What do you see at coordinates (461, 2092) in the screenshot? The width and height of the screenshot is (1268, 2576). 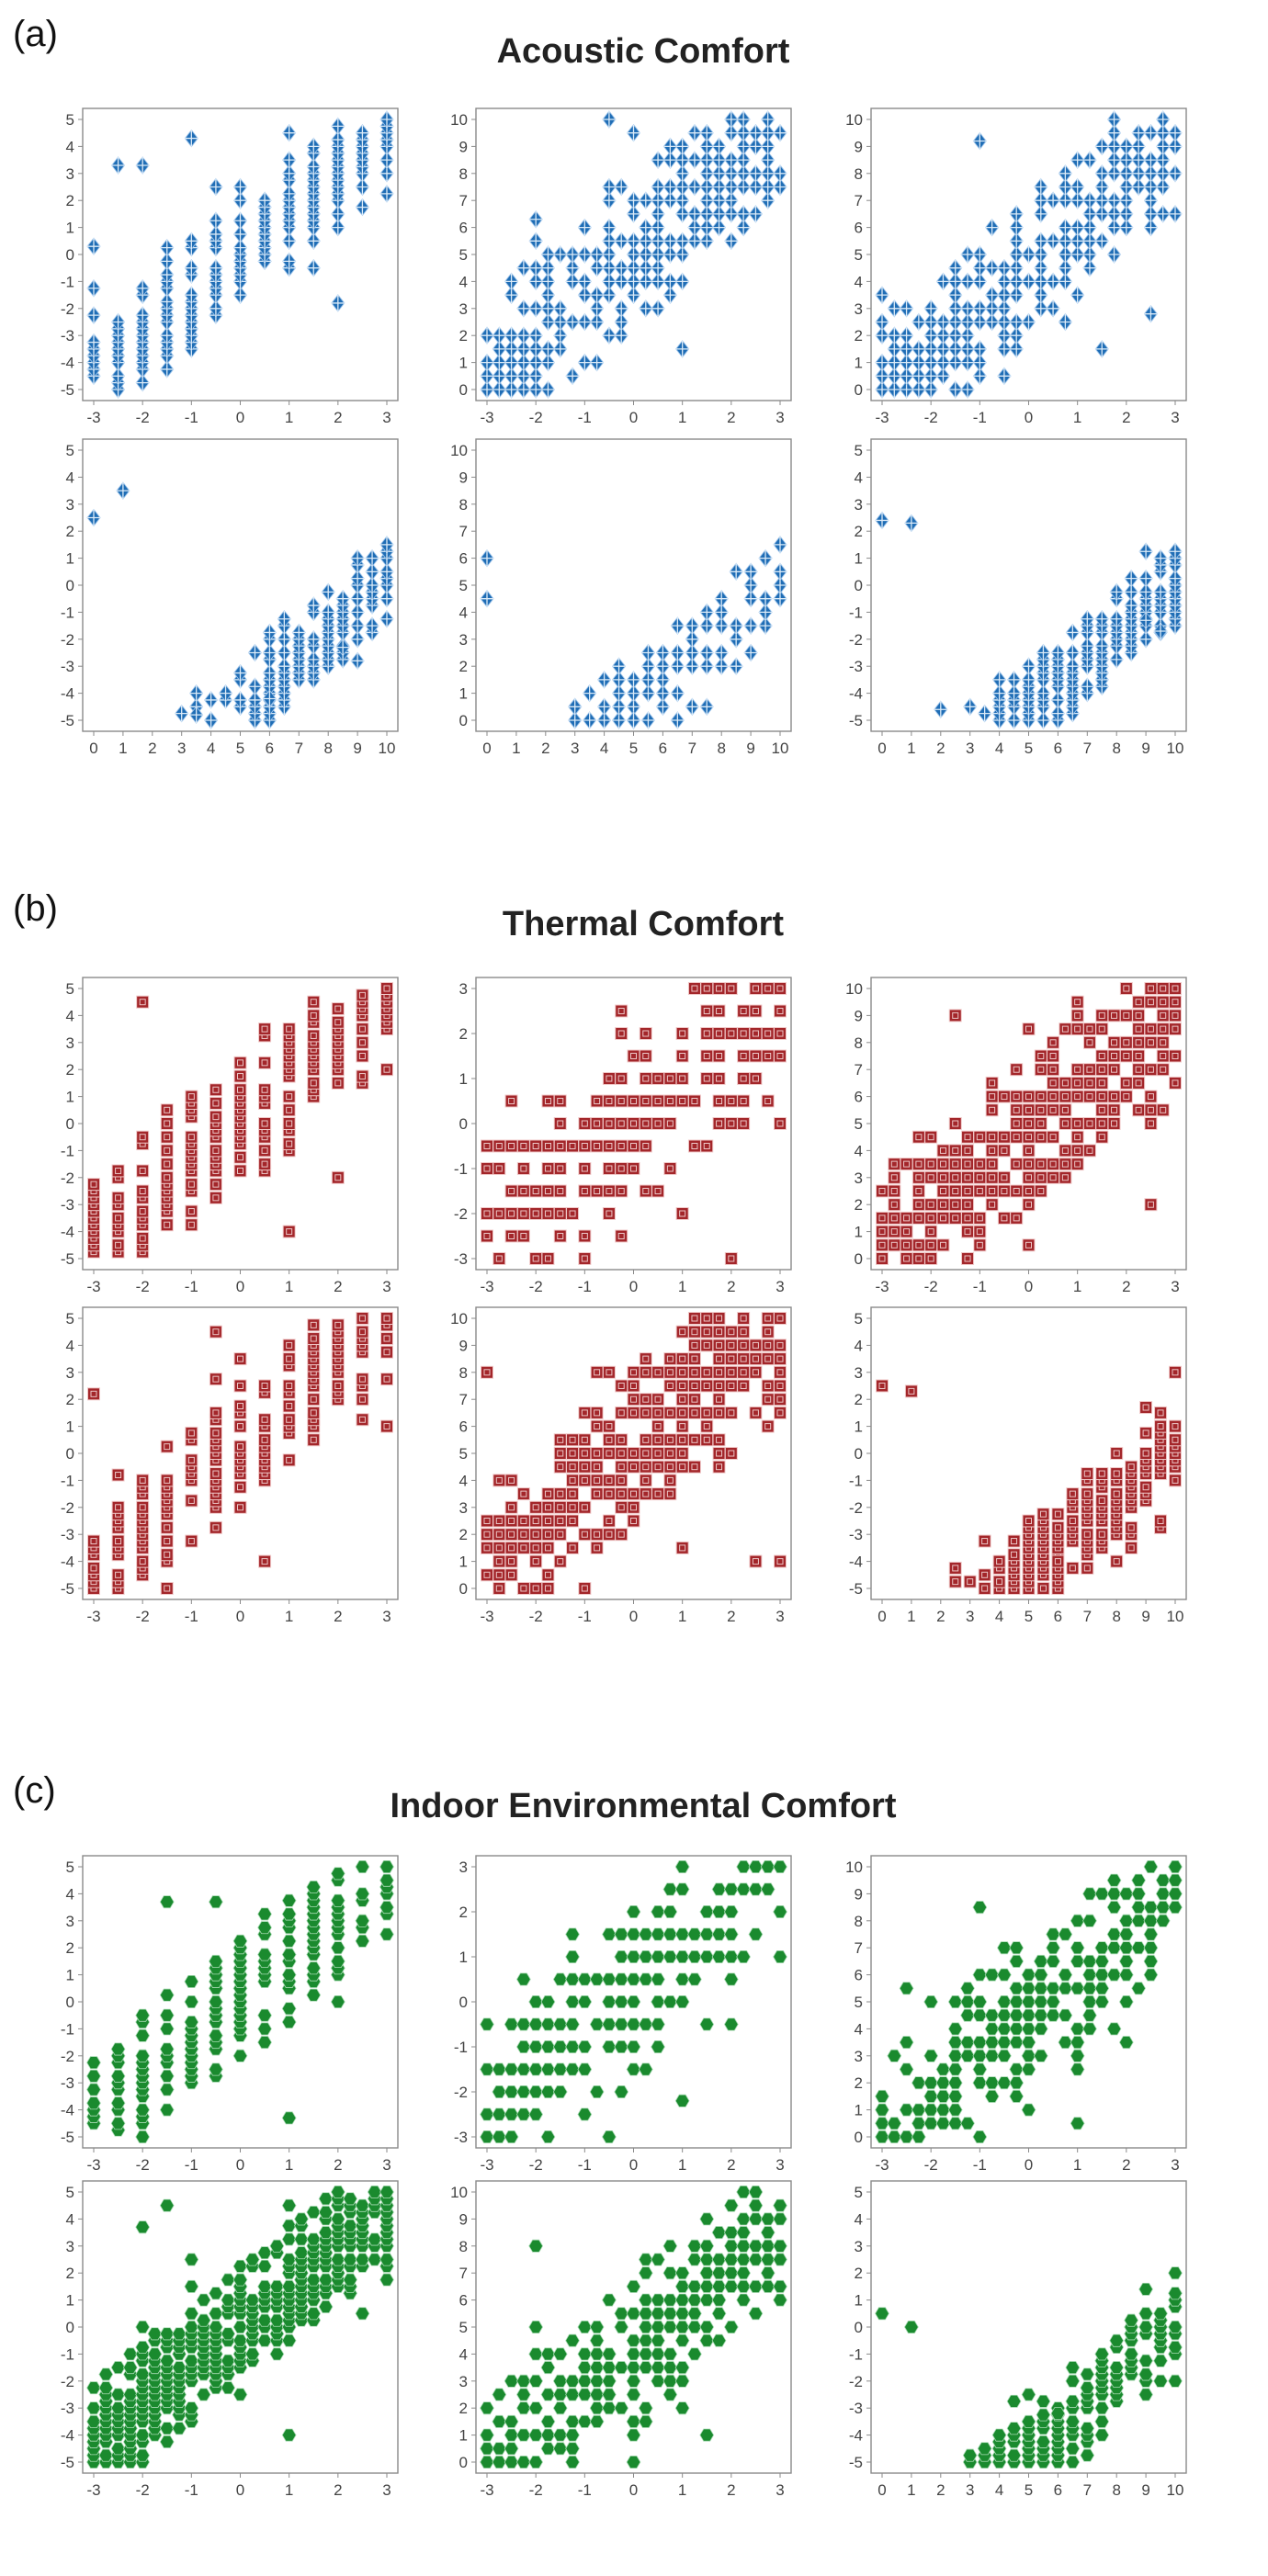 I see `y-tick-label: -2` at bounding box center [461, 2092].